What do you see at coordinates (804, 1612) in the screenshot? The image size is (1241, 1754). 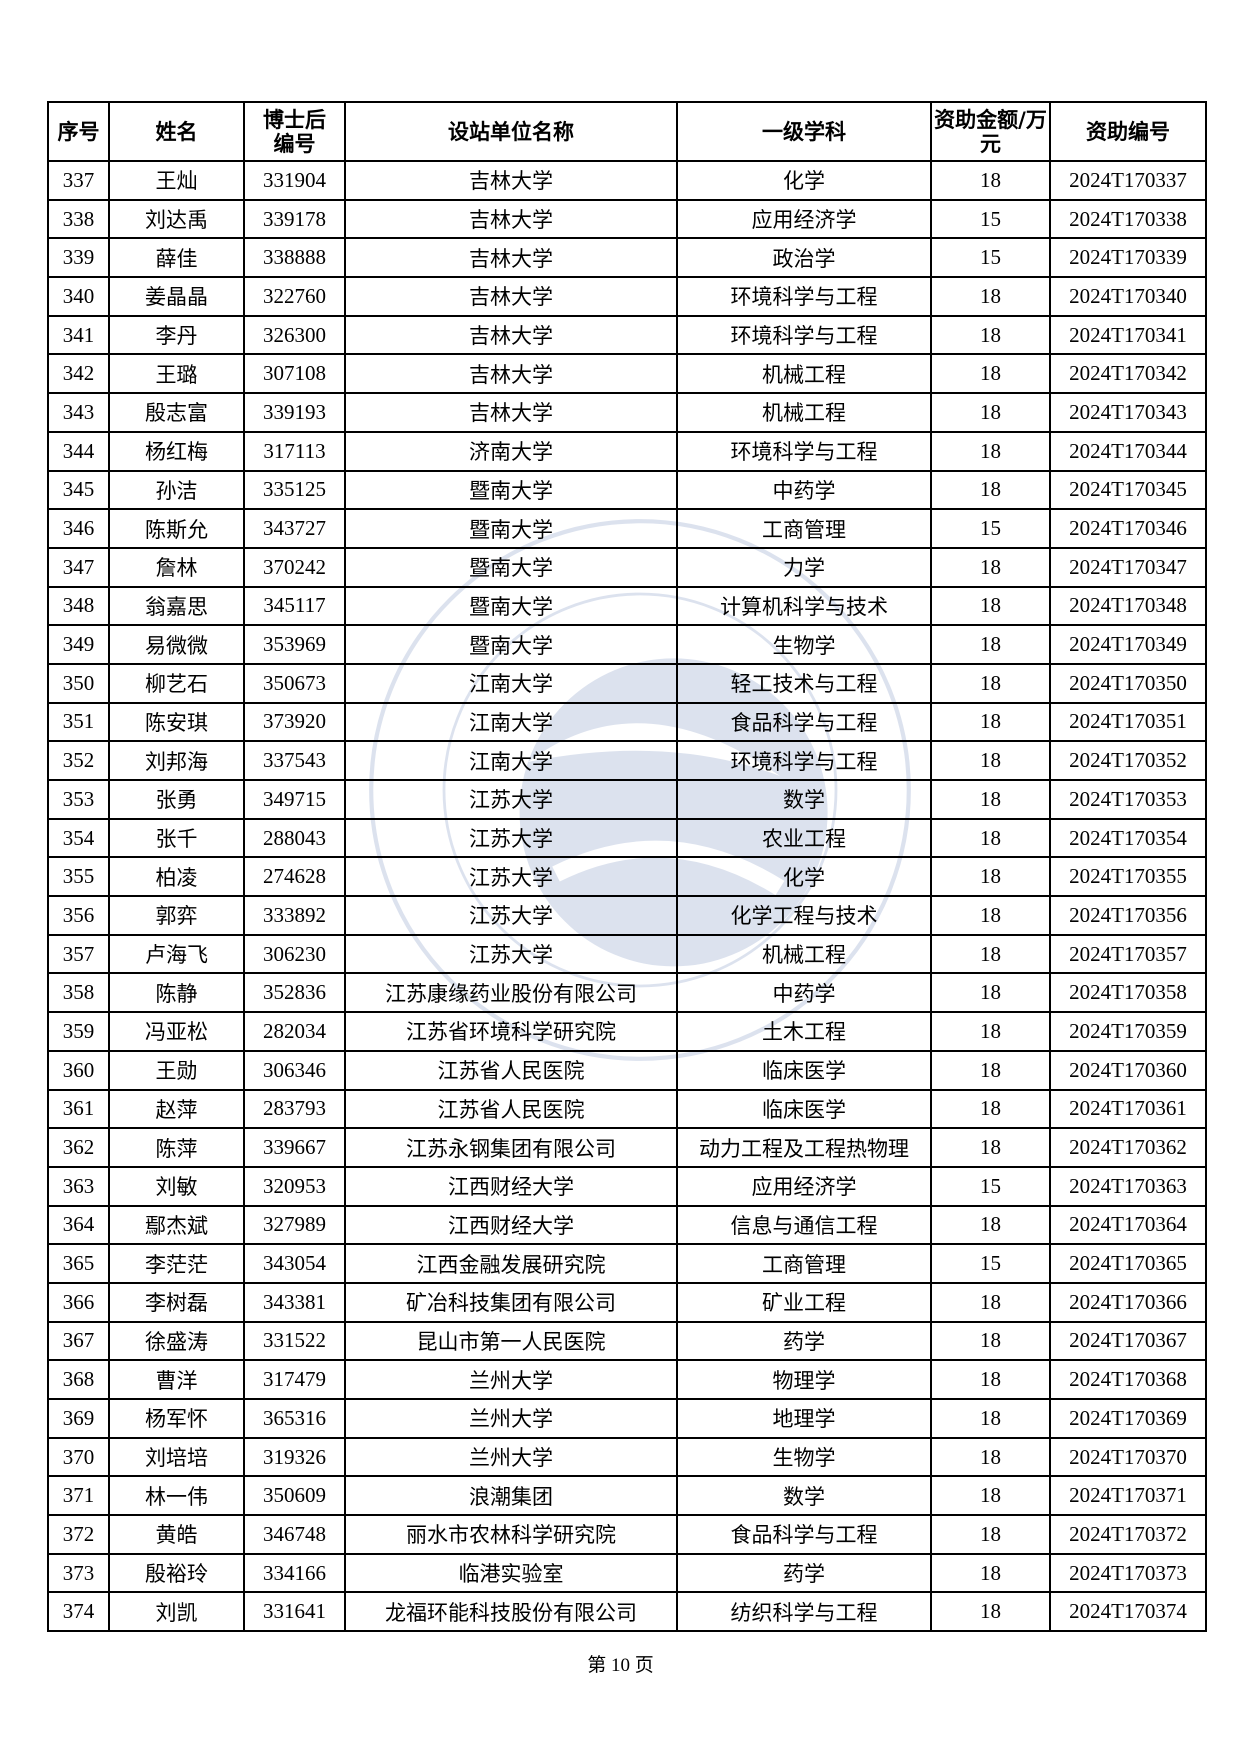 I see `cell-discipline: 纺织科学与工程` at bounding box center [804, 1612].